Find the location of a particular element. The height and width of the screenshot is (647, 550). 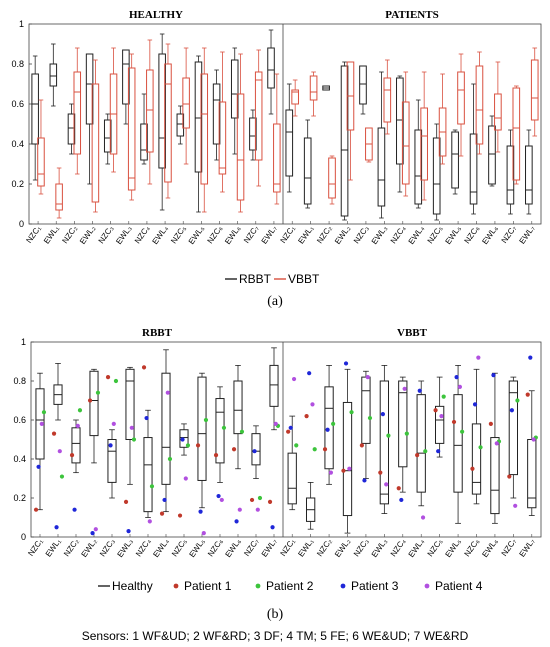

box-healthy-8-box is located at coordinates (421, 443).